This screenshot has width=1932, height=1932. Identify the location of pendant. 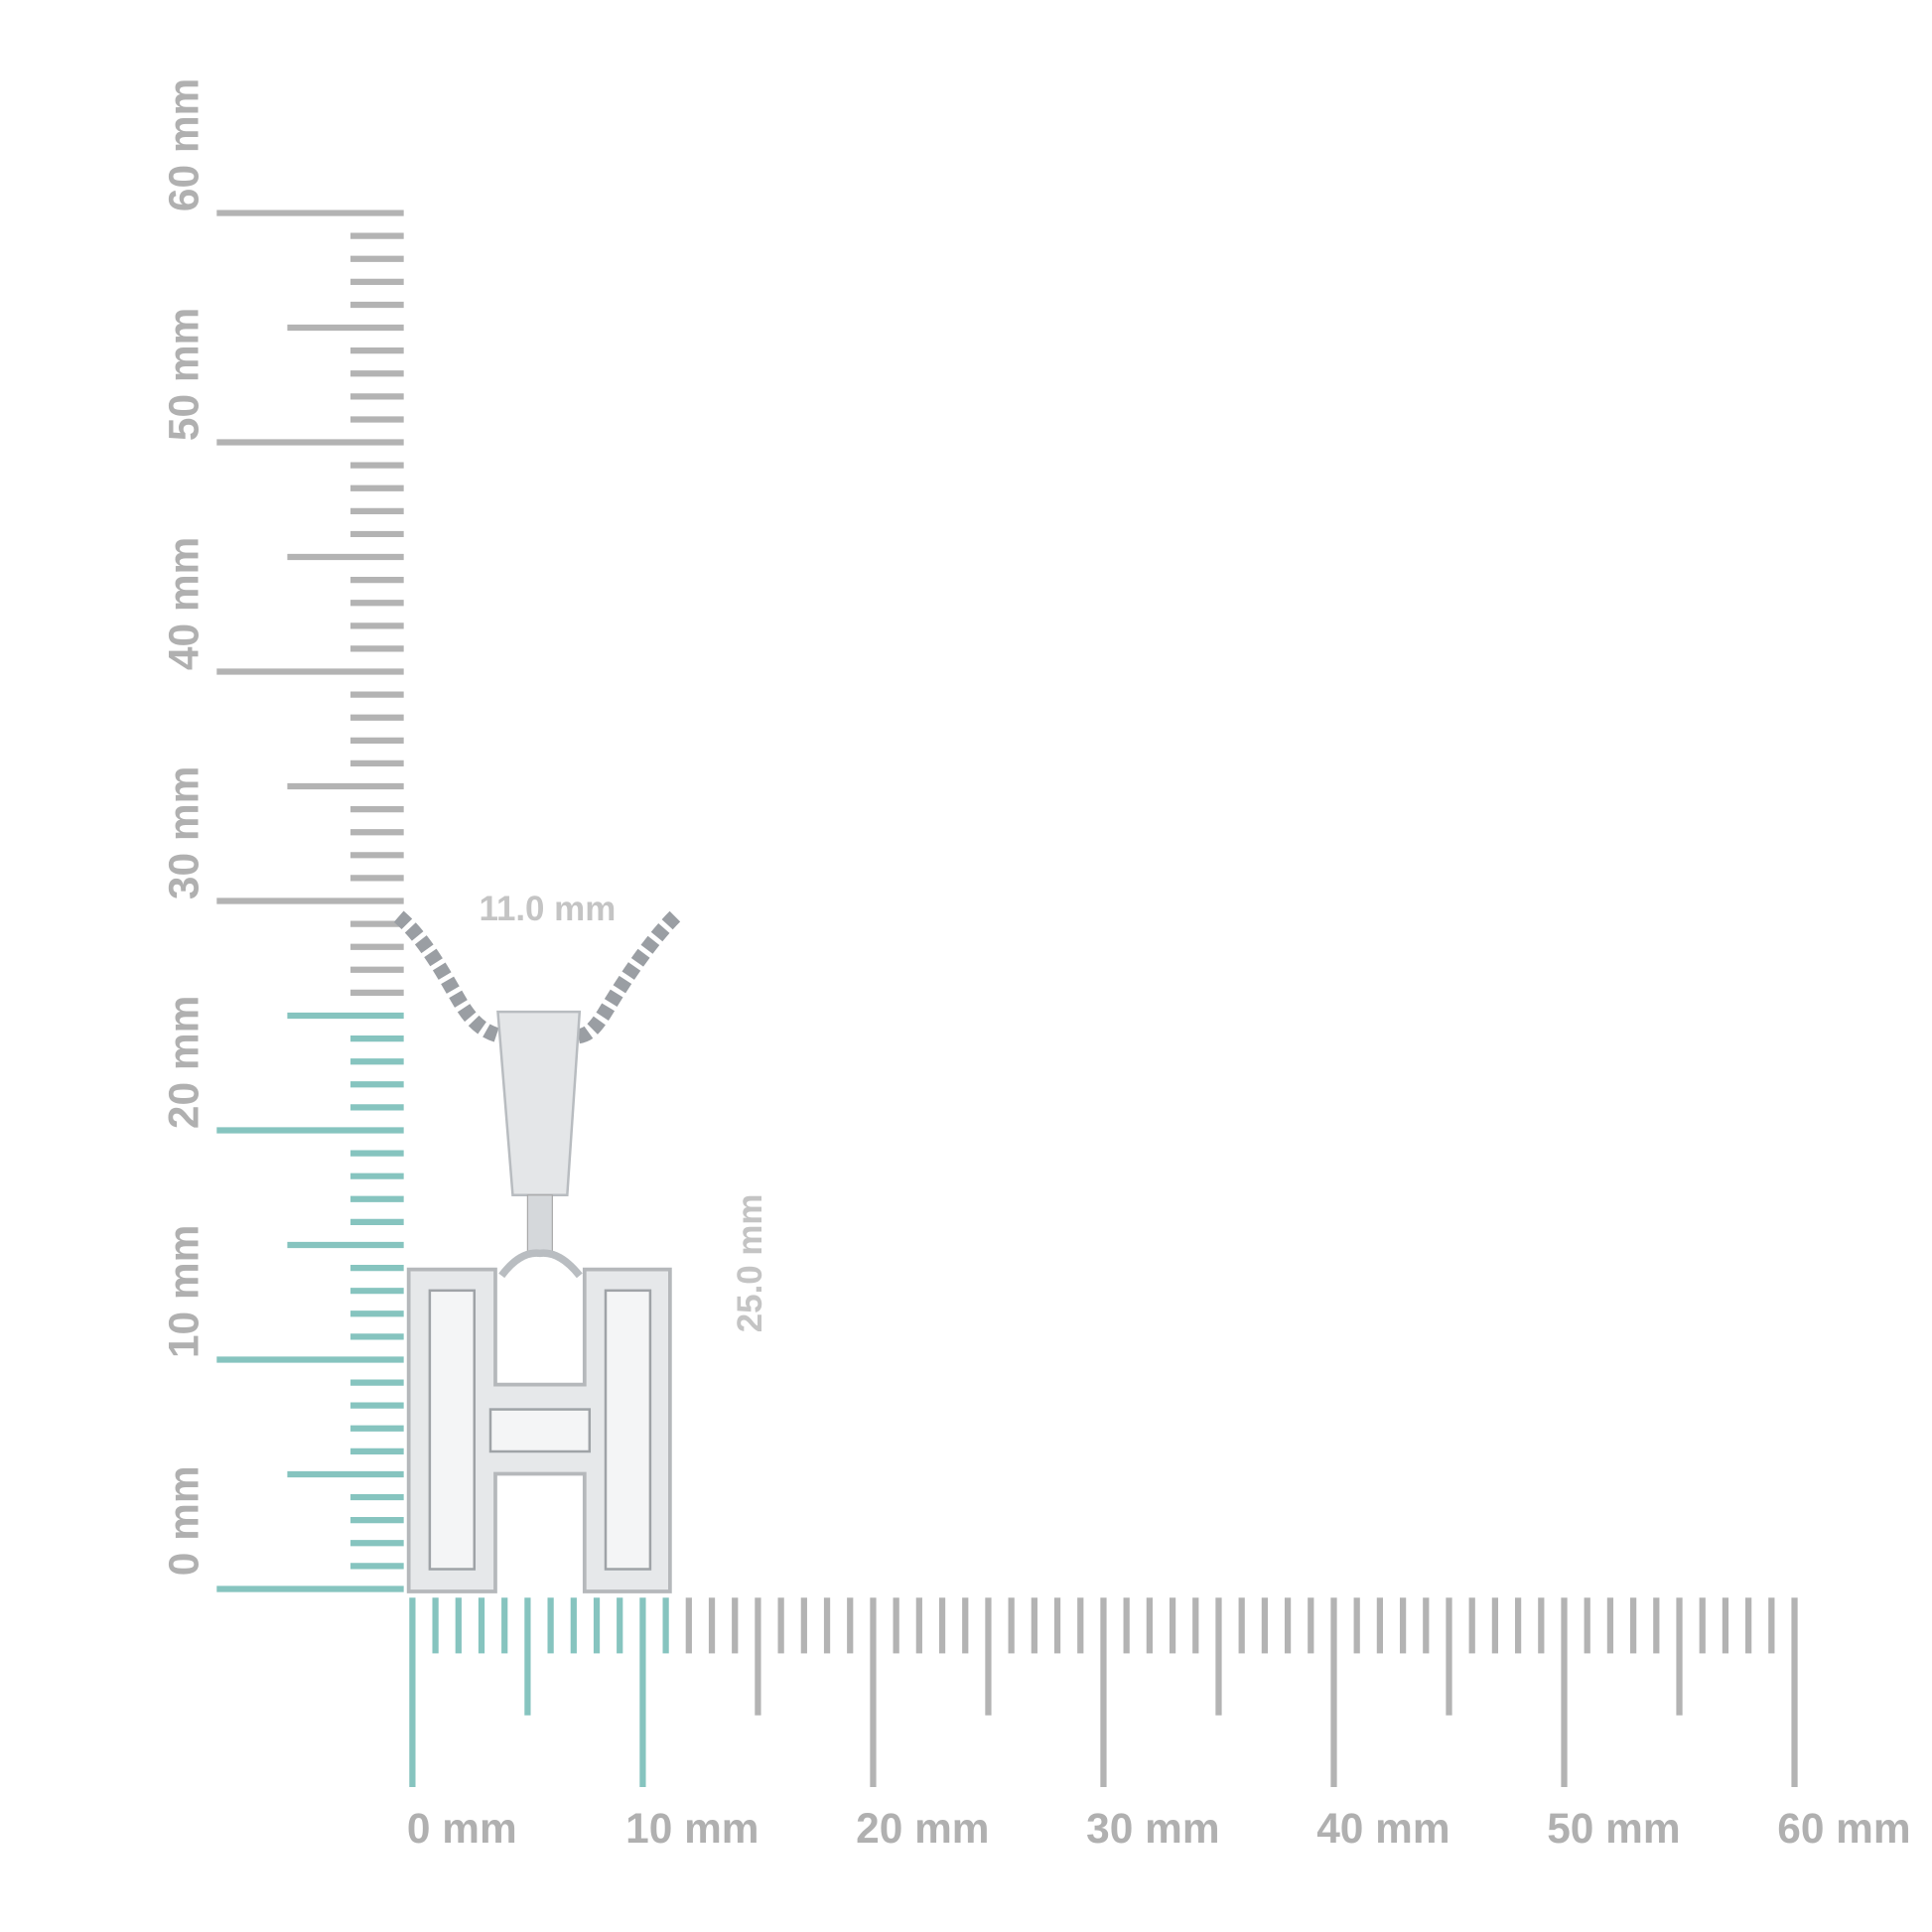
(537, 1252).